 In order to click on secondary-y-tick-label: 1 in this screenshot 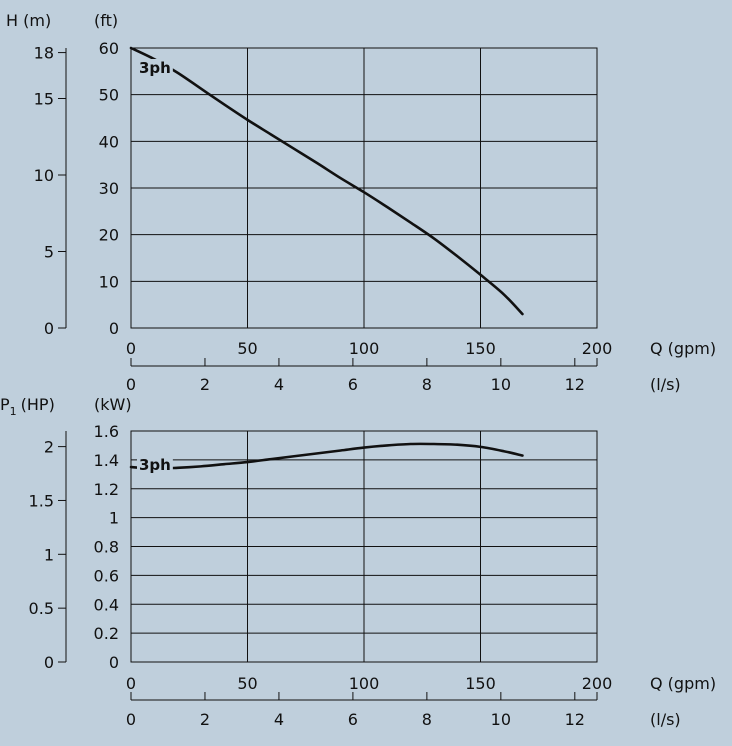, I will do `click(49, 554)`.